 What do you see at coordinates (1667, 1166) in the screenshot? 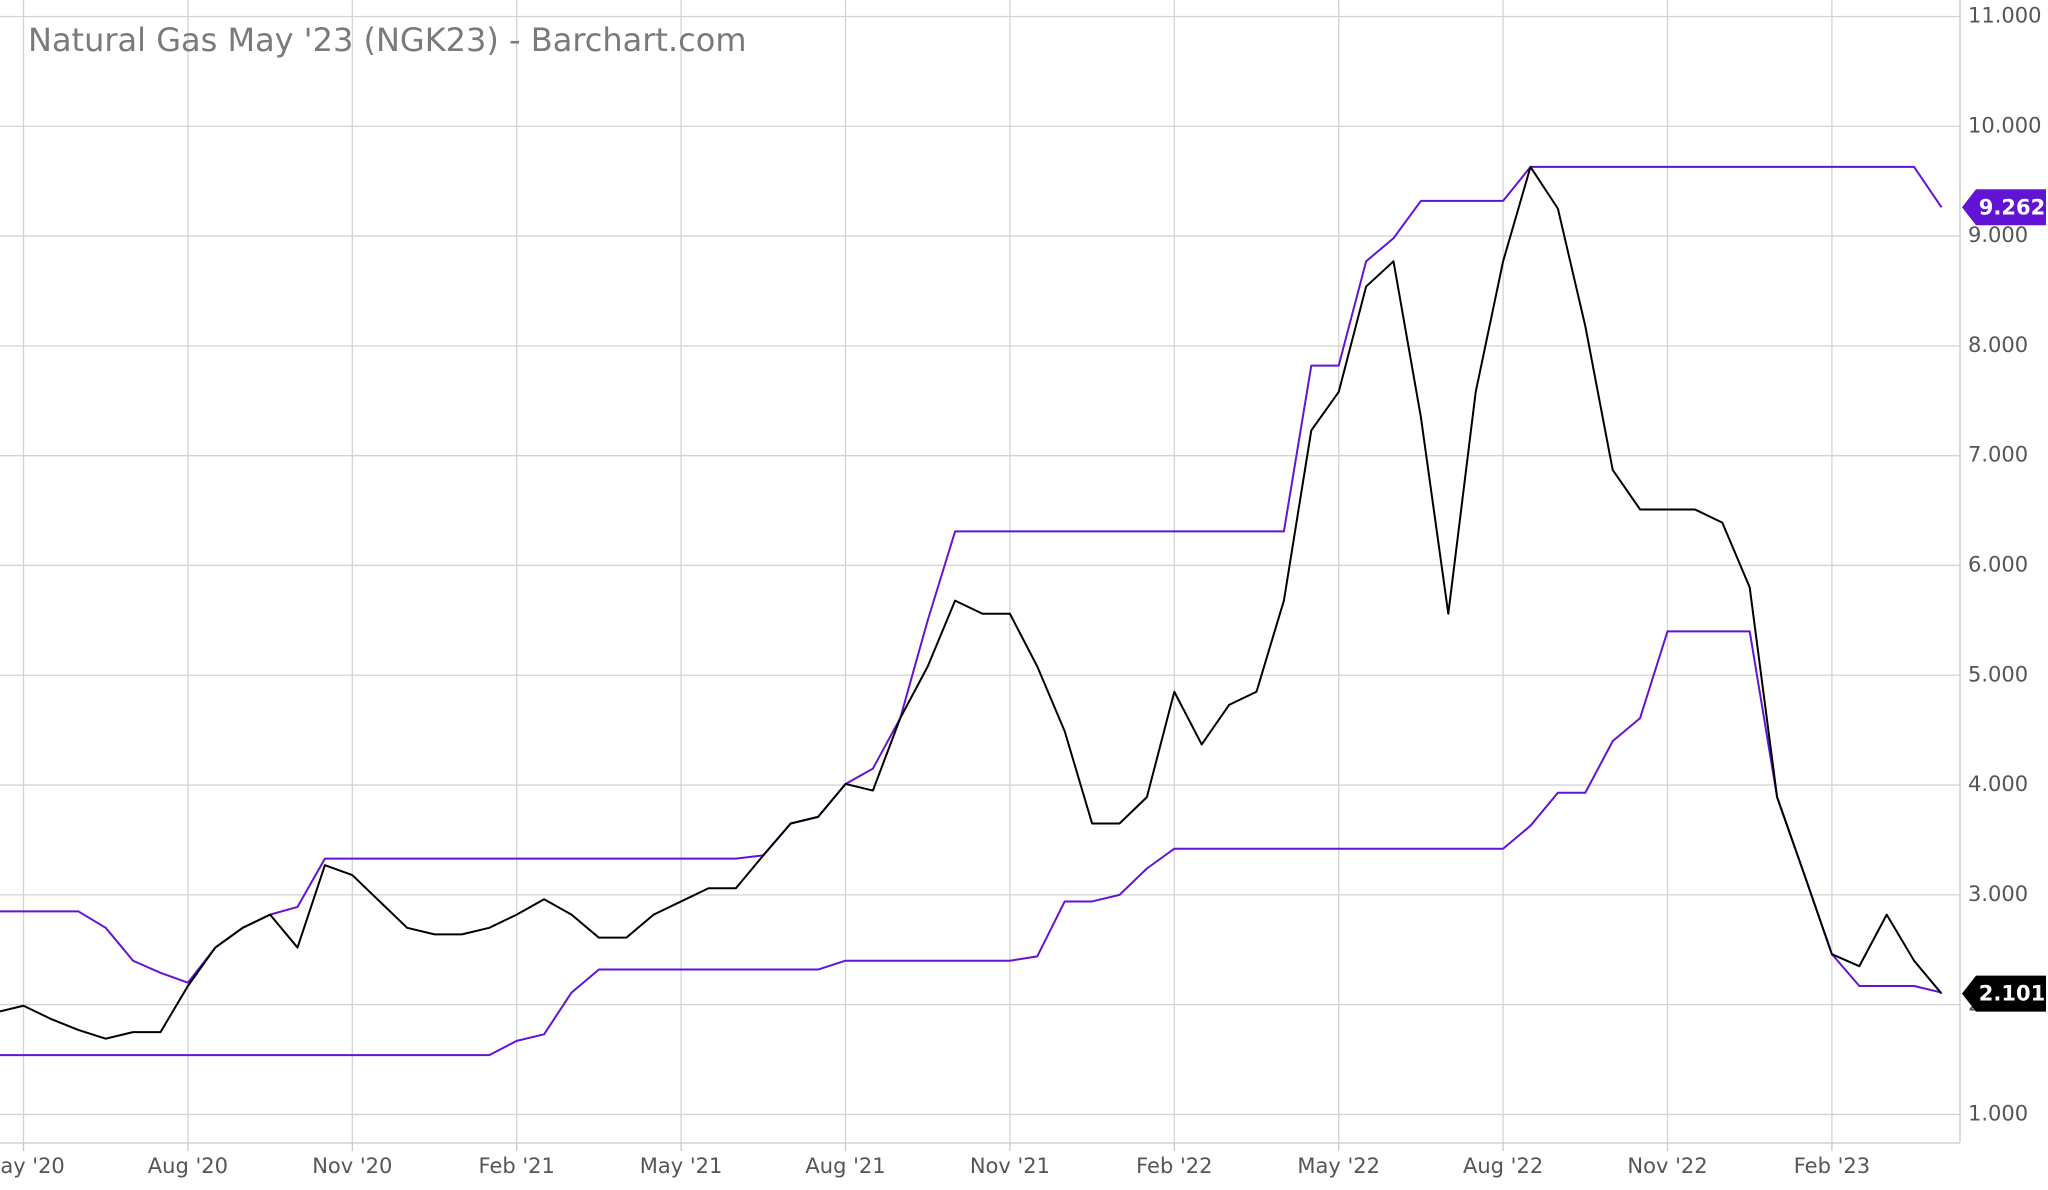
I see `x-tick-label: Nov '22` at bounding box center [1667, 1166].